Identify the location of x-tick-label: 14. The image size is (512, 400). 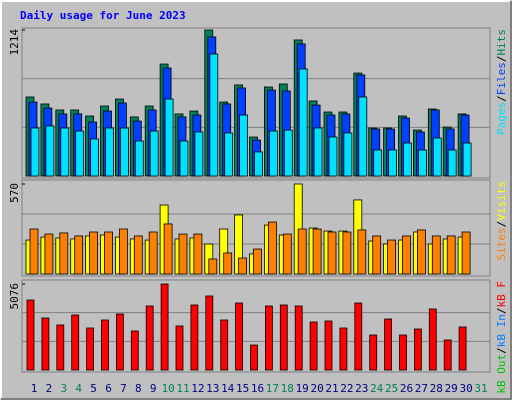
(228, 388).